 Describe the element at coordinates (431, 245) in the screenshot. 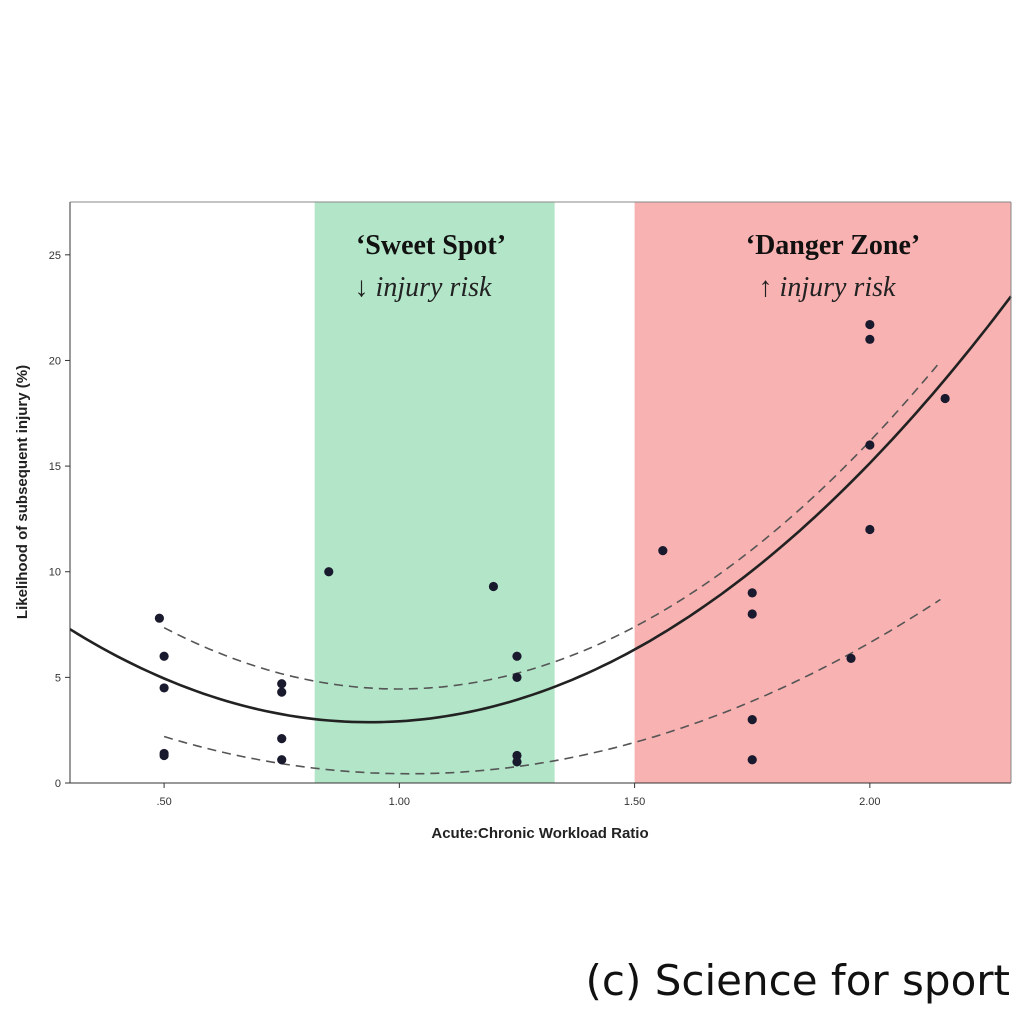

I see `sweet-spot-title: ‘Sweet Spot’` at that location.